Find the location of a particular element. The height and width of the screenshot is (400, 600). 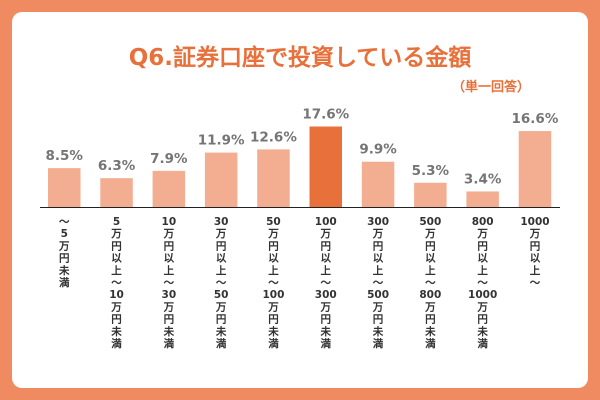

category-label-8-part-2: 以 is located at coordinates (430, 259).